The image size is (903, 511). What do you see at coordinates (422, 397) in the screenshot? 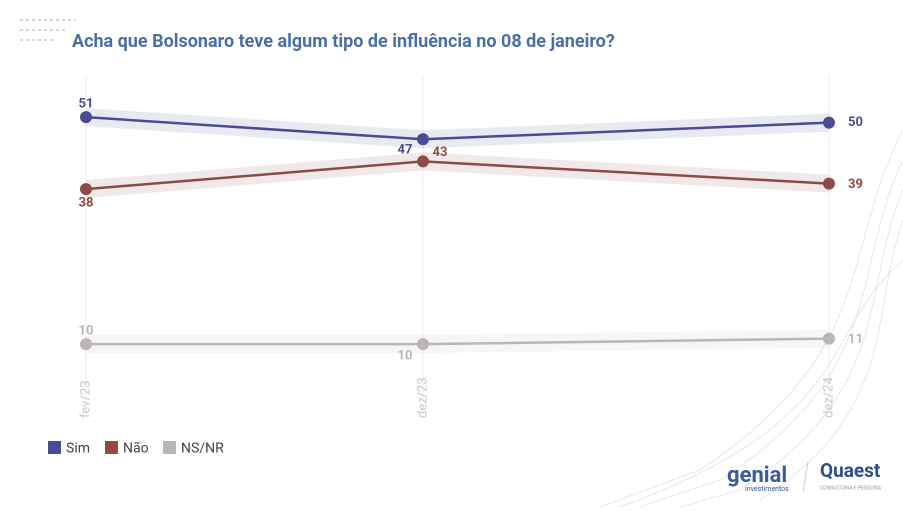
I see `x-tick-label: dez/23` at bounding box center [422, 397].